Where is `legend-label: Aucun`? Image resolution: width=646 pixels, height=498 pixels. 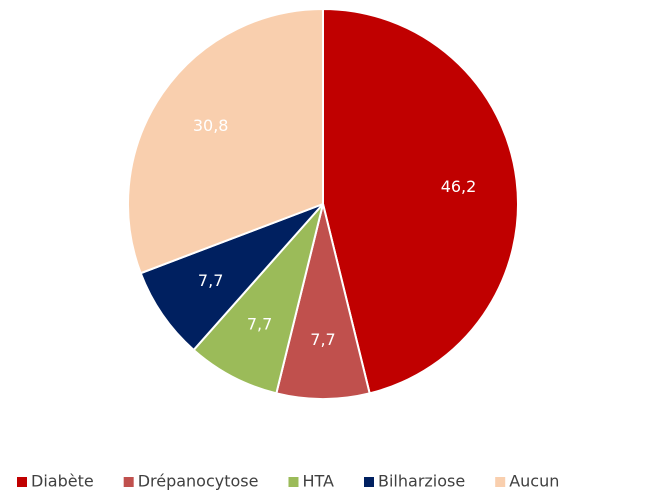
legend-label: Aucun is located at coordinates (534, 481).